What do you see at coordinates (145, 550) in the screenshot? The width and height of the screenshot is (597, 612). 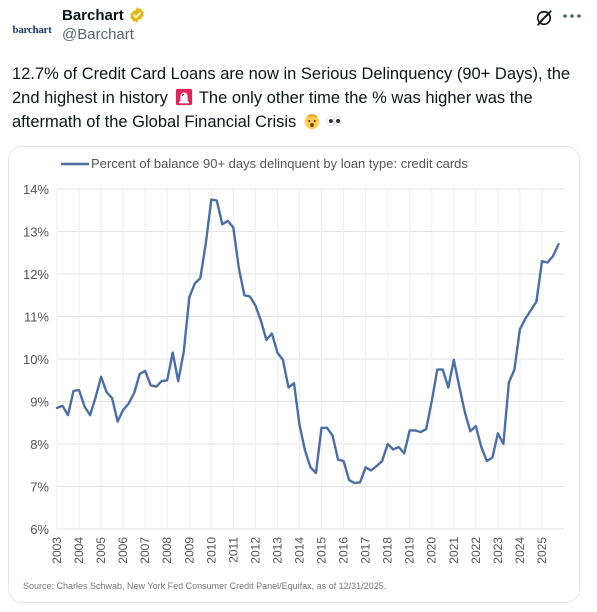 I see `x-tick-label: 2007` at bounding box center [145, 550].